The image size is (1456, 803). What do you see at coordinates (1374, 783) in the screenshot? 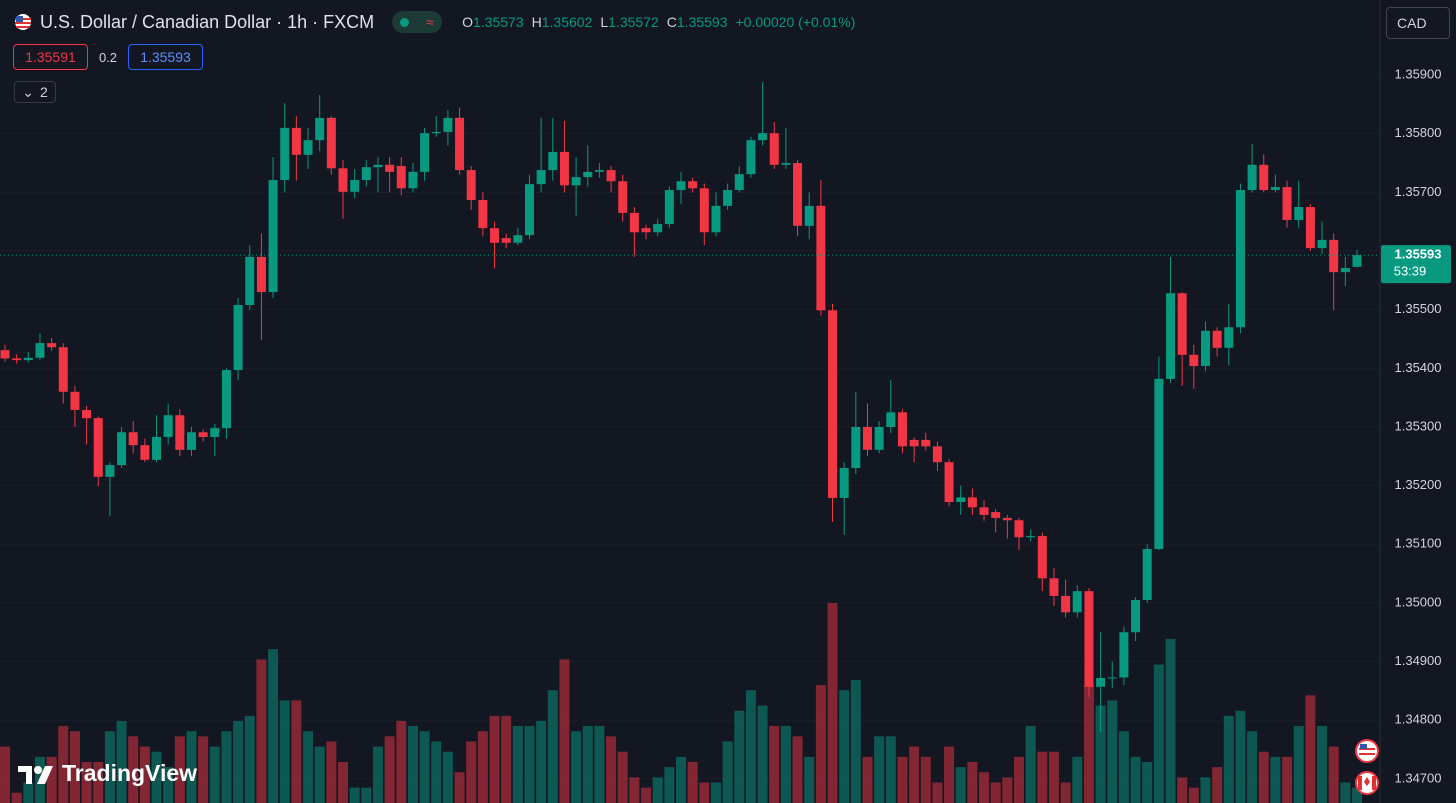
I see `flag-band` at bounding box center [1374, 783].